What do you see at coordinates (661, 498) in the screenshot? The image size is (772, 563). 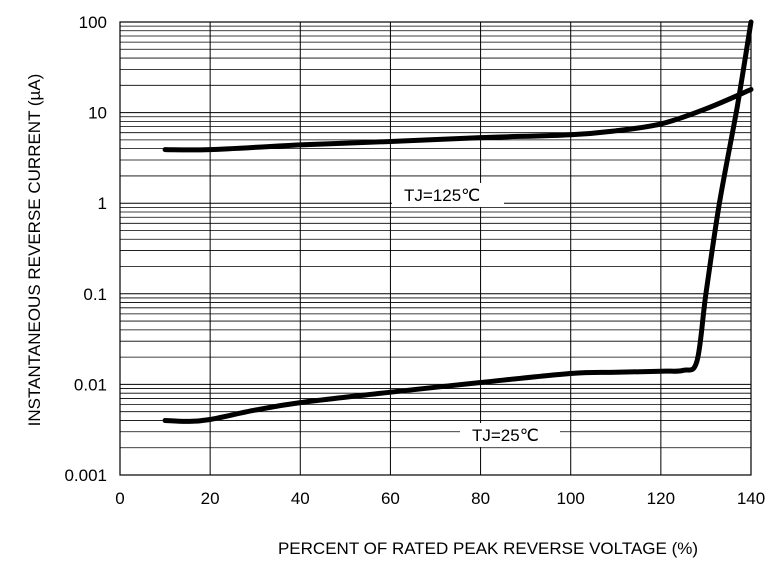 I see `x-tick-label: 120` at bounding box center [661, 498].